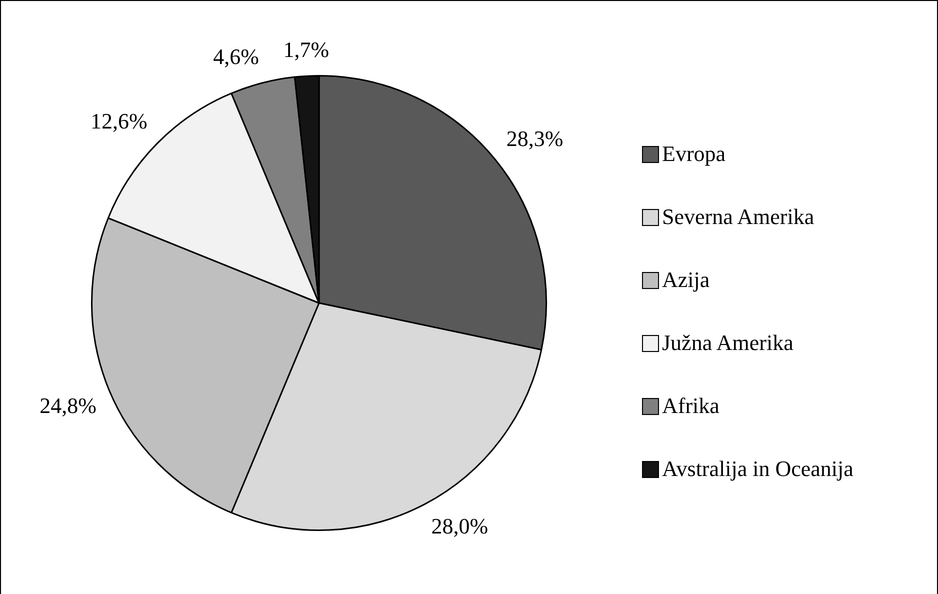 This screenshot has height=594, width=938. What do you see at coordinates (758, 469) in the screenshot?
I see `legend-label: Avstralija in Oceanija` at bounding box center [758, 469].